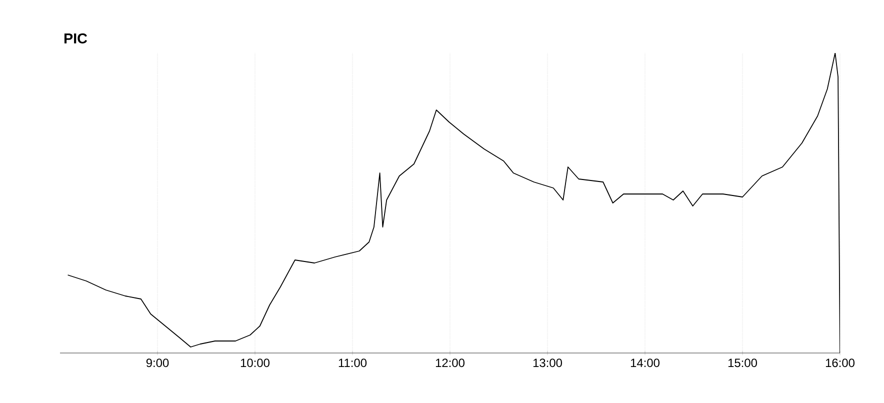 The width and height of the screenshot is (884, 403). I want to click on x-tick-label: 14:00, so click(645, 363).